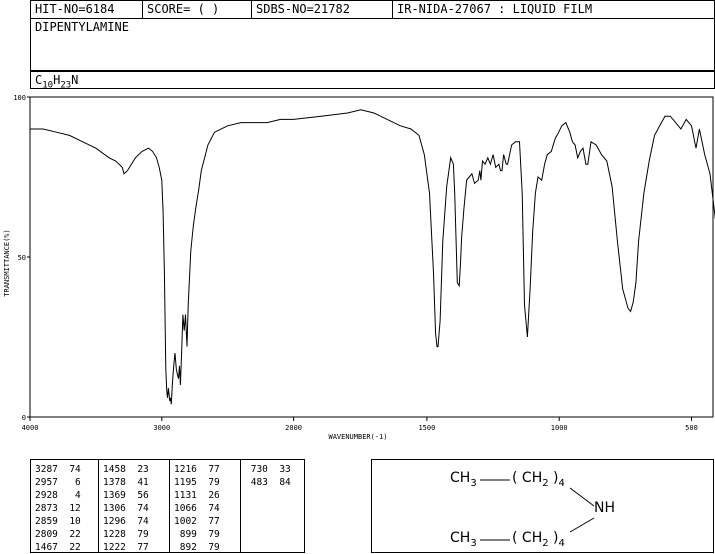 This screenshot has width=715, height=554. Describe the element at coordinates (126, 482) in the screenshot. I see `peak-row: 1378 41` at that location.